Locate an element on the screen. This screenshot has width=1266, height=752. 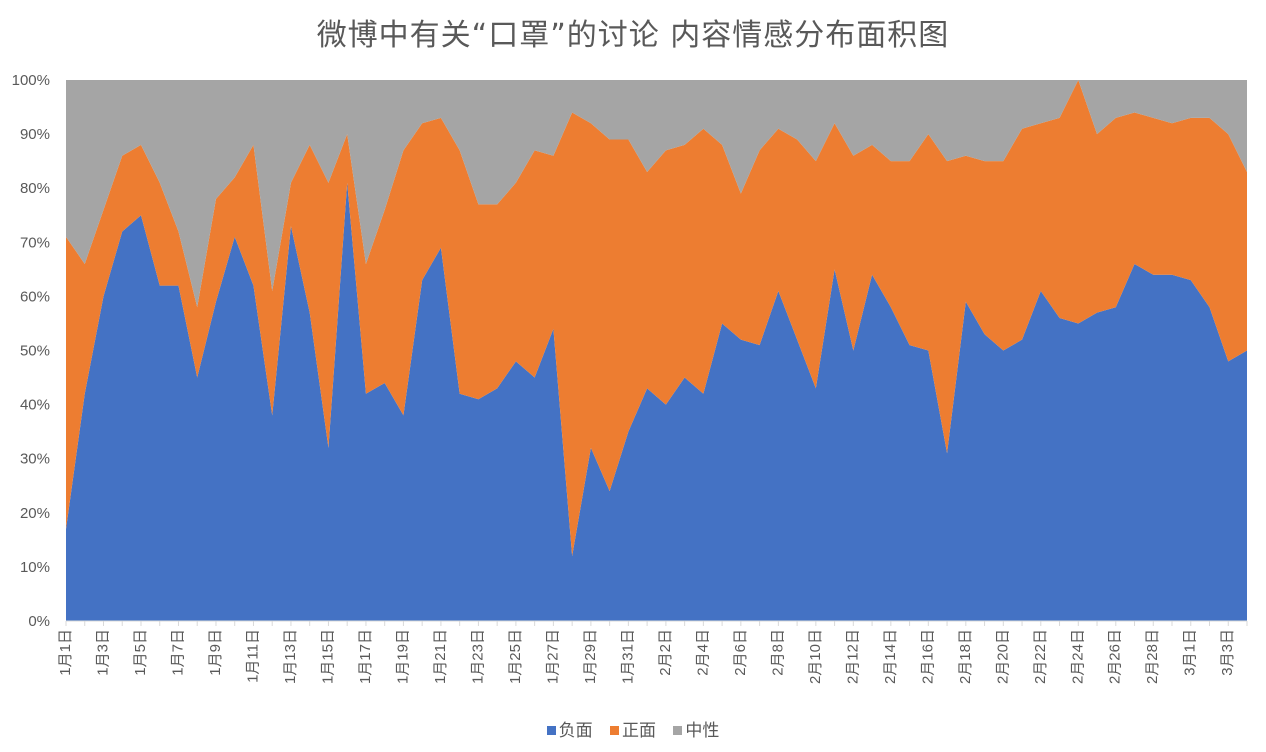
x-tick-label: 1月11日 is located at coordinates (252, 656).